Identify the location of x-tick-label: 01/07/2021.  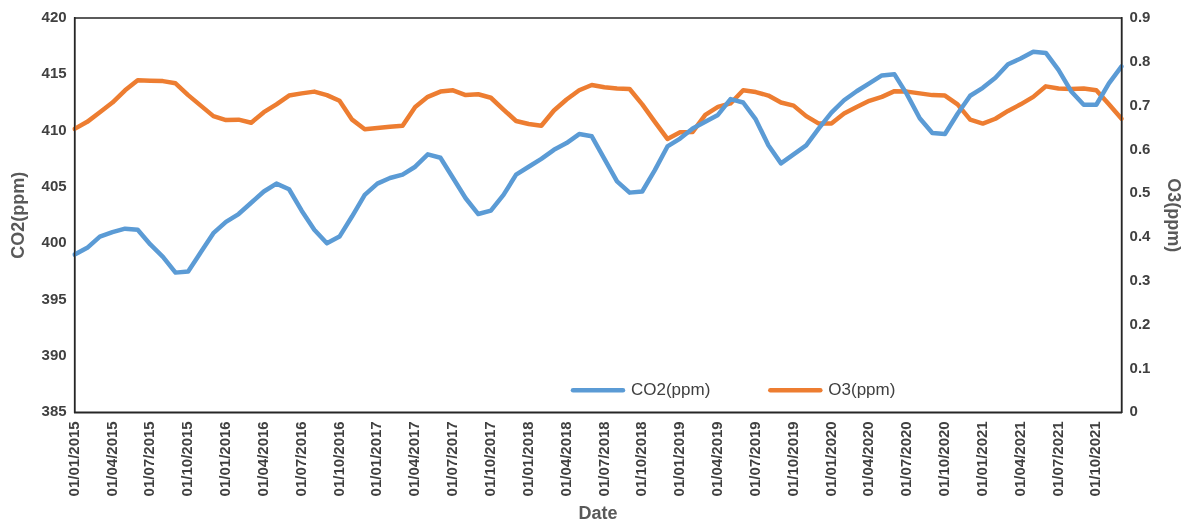
(1057, 459).